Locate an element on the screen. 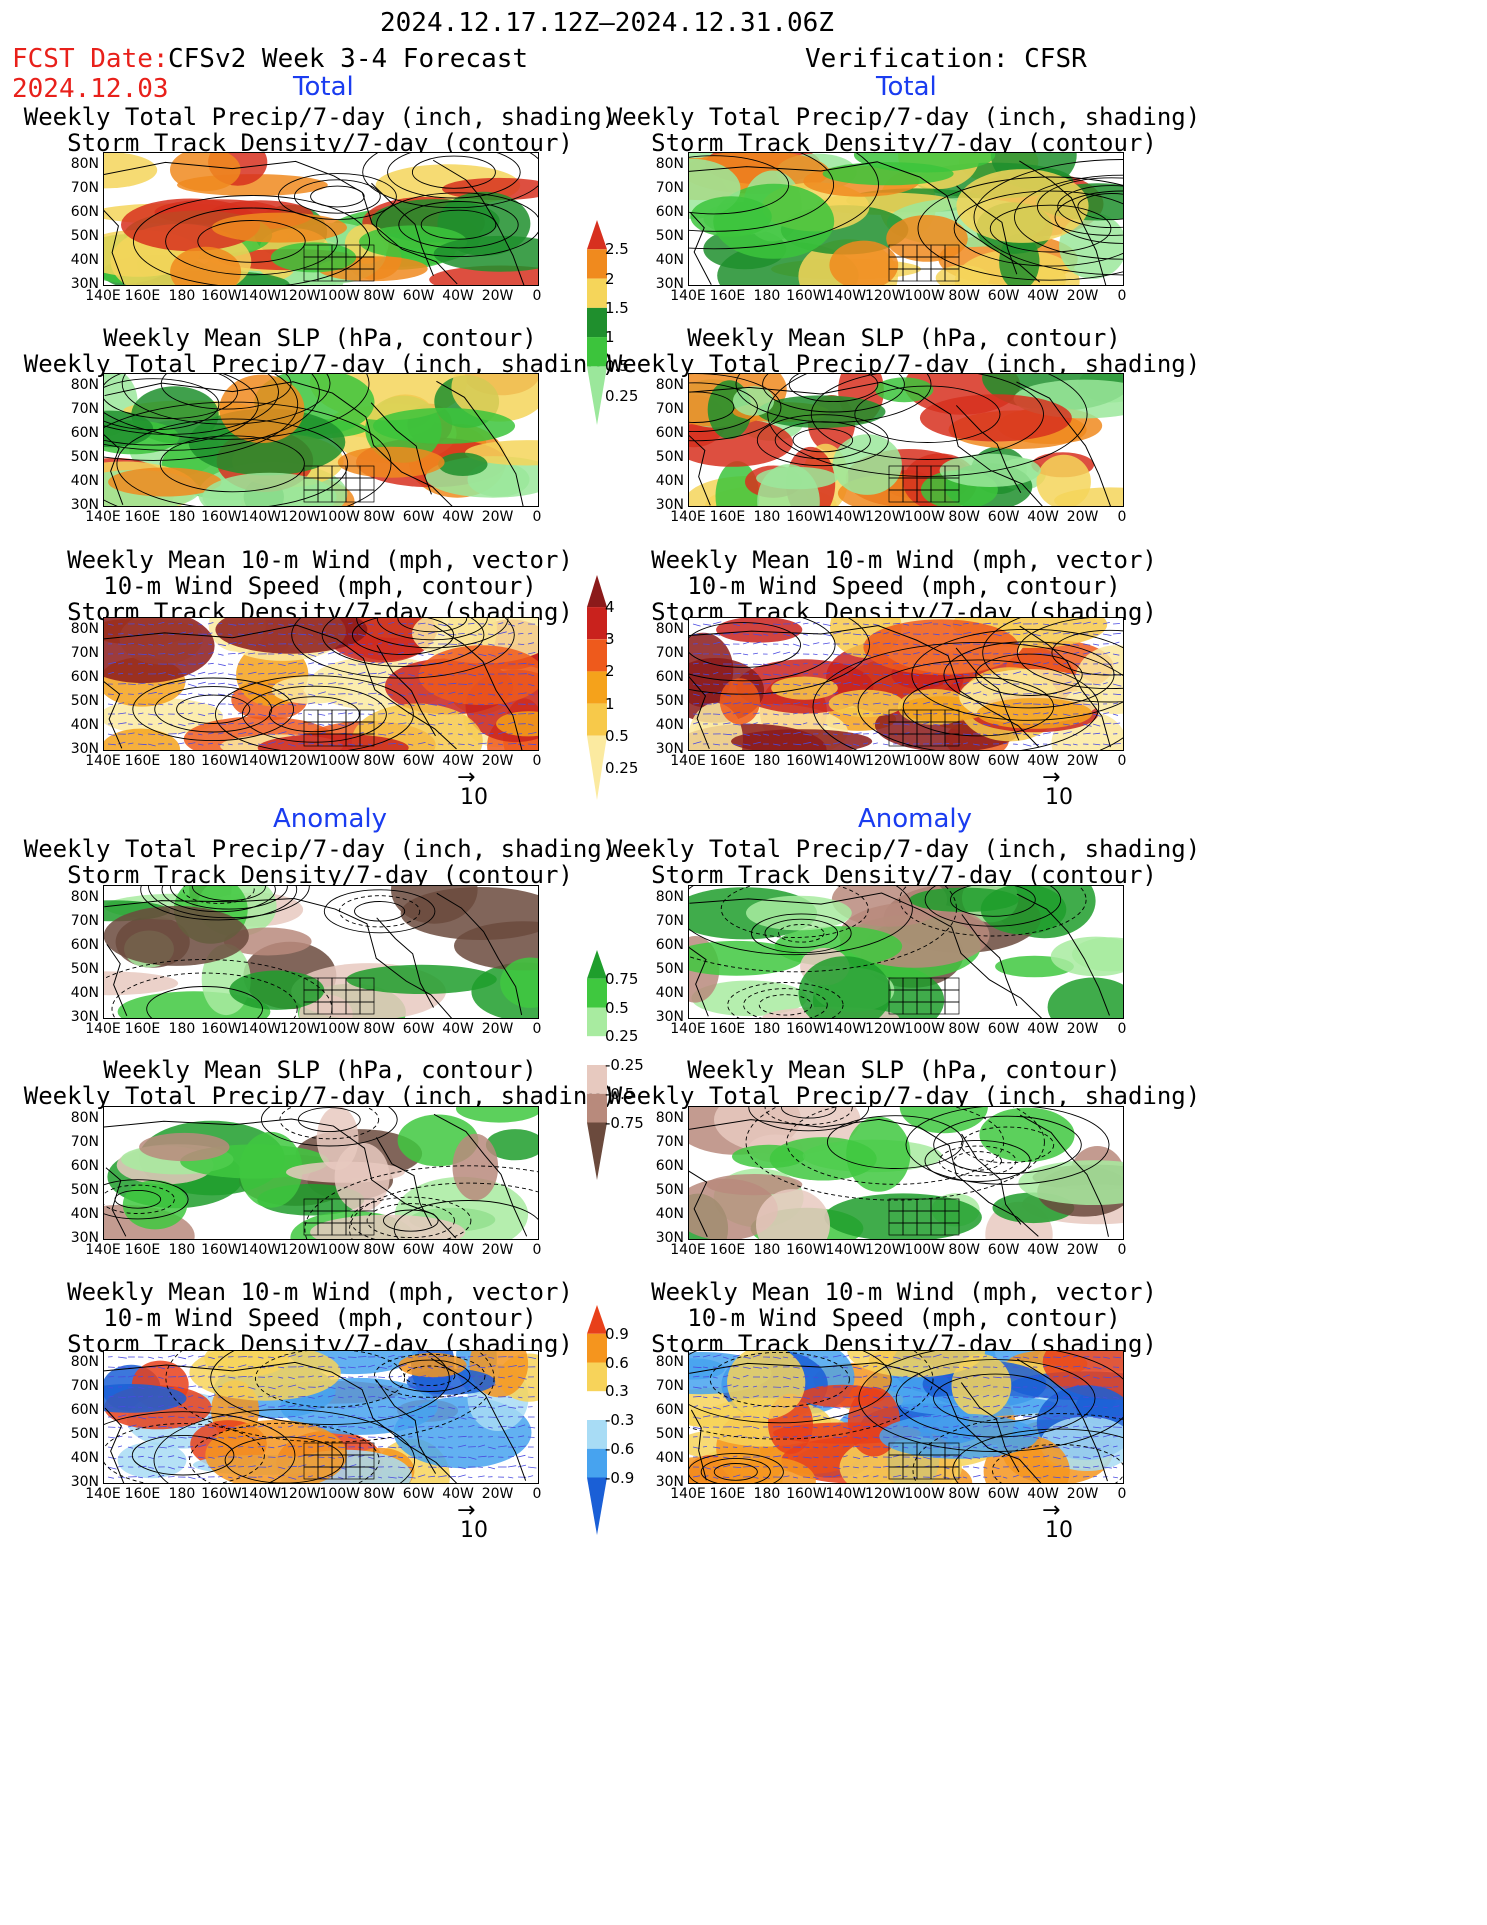  vector-reference-arrow-icon: → is located at coordinates (1051, 1510).